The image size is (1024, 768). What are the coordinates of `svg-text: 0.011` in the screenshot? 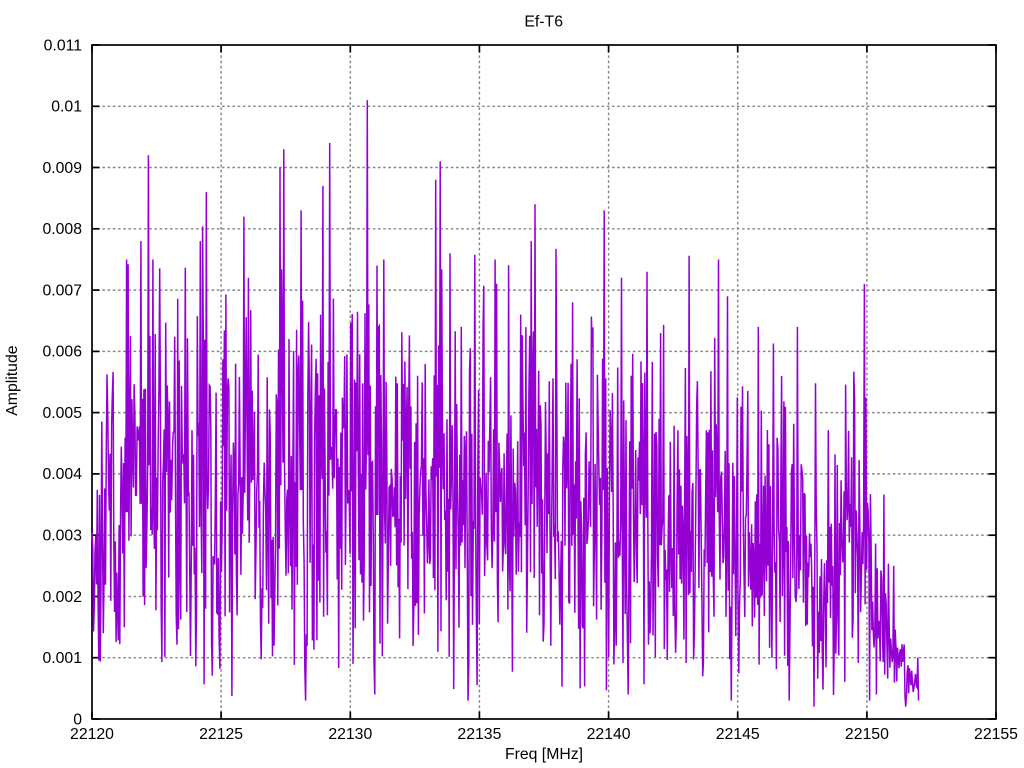 It's located at (63, 45).